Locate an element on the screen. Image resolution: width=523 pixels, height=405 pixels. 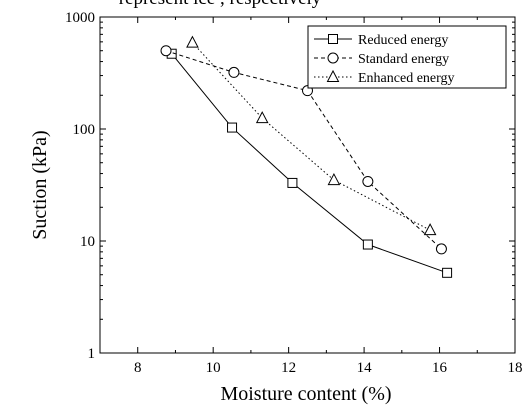
legend-marker-reduced-energy is located at coordinates (333, 39).